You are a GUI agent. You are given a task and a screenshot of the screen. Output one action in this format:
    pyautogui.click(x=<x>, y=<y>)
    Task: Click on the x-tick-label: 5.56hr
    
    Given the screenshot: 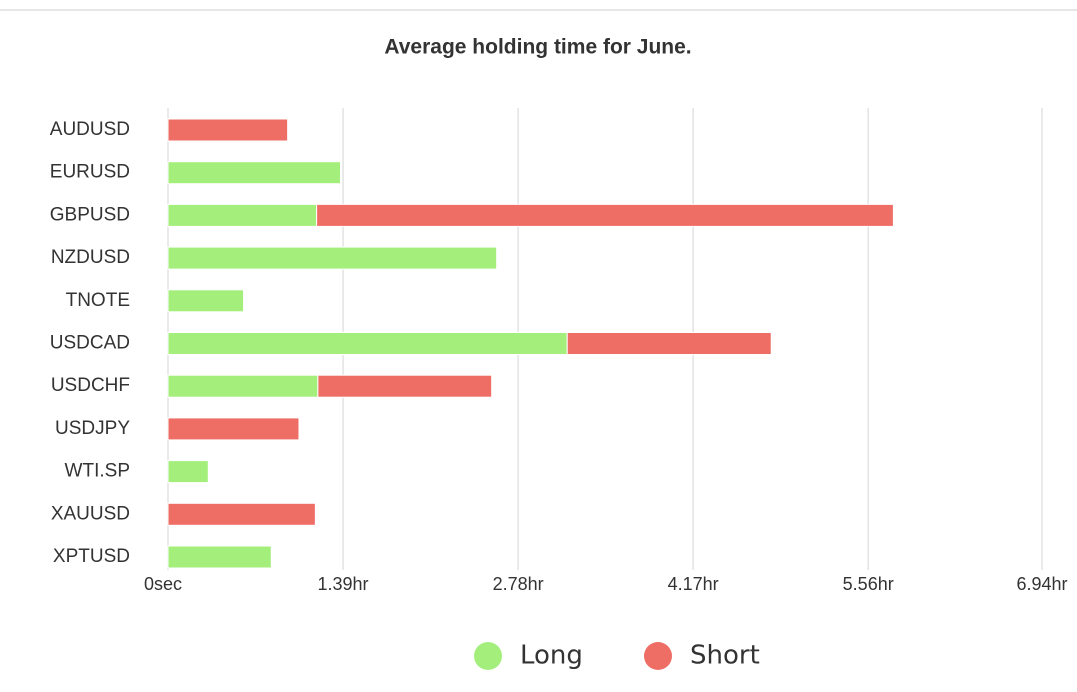 What is the action you would take?
    pyautogui.click(x=868, y=584)
    